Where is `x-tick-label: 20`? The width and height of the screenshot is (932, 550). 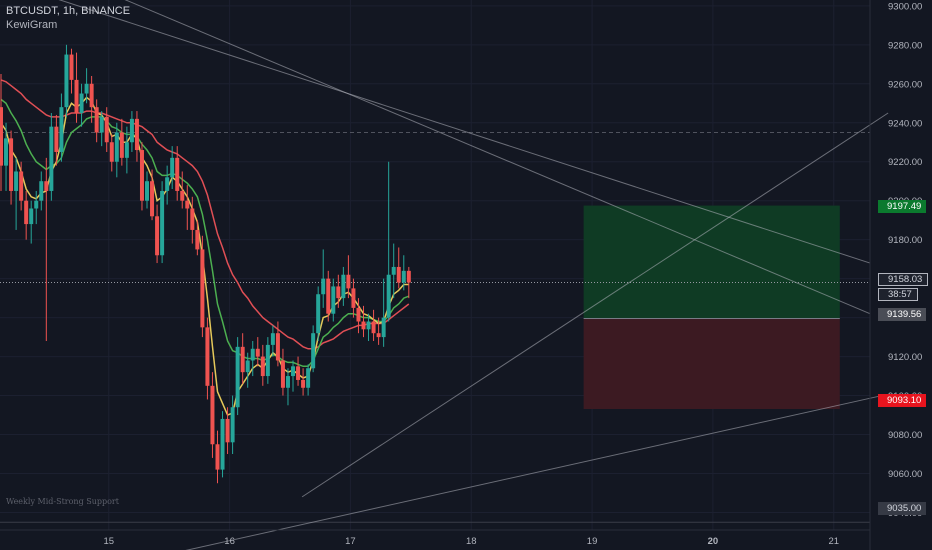
x-tick-label: 20 is located at coordinates (713, 541).